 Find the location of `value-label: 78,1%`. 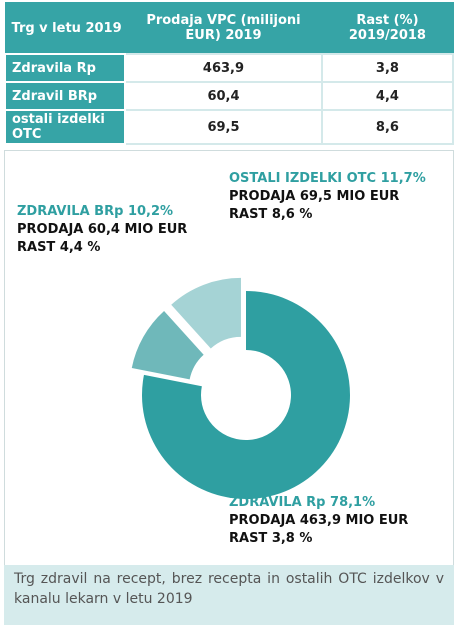

value-label: 78,1% is located at coordinates (352, 502).